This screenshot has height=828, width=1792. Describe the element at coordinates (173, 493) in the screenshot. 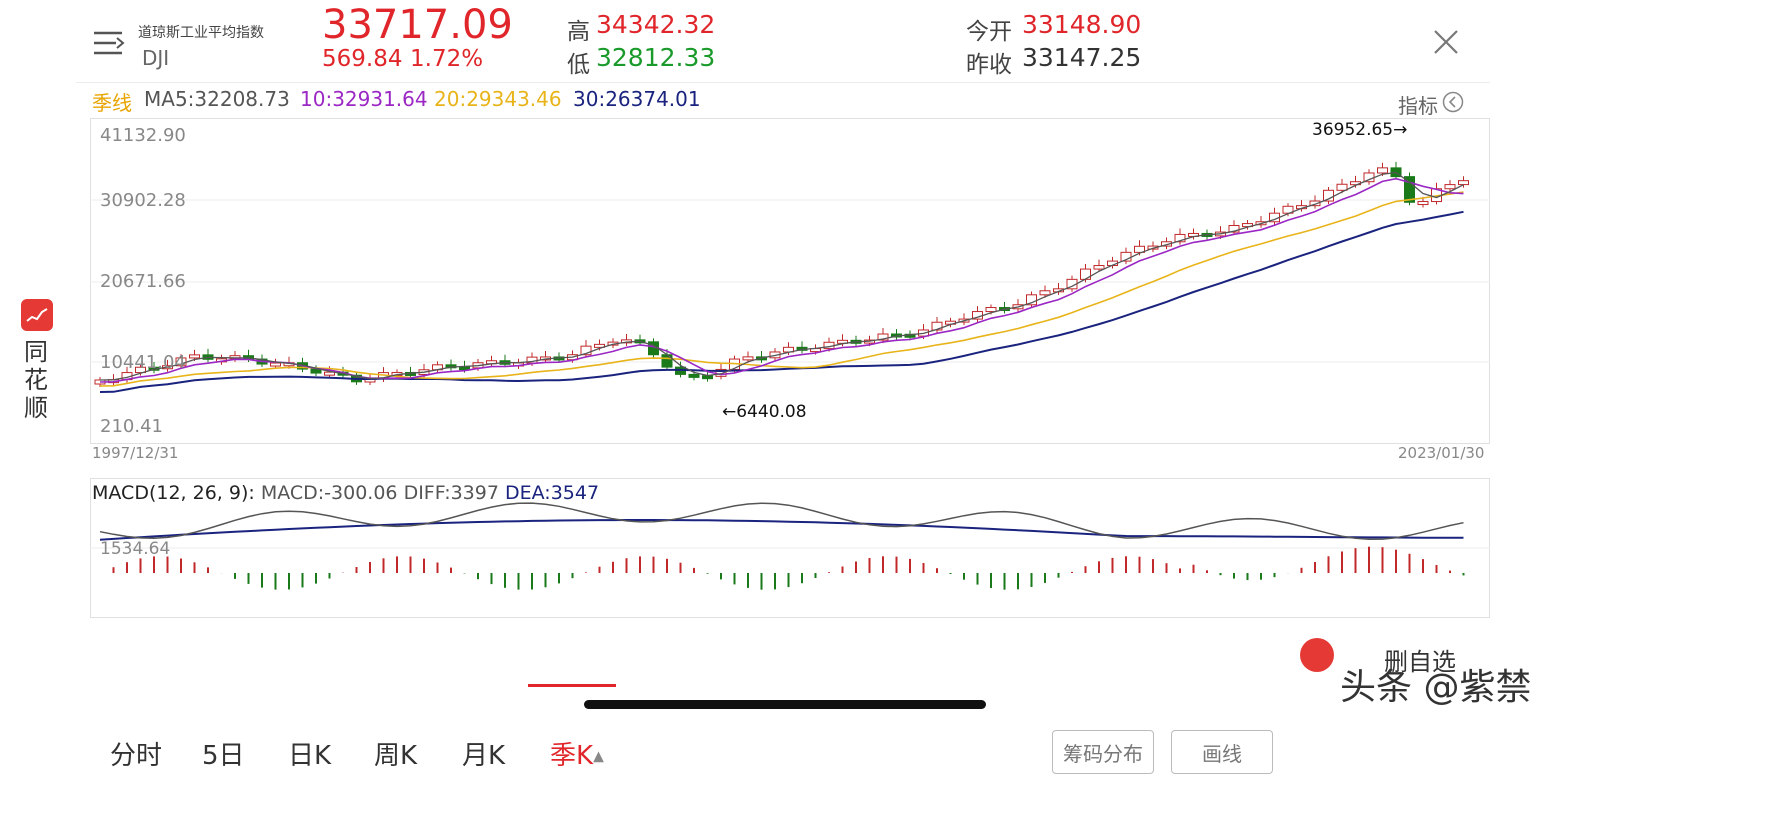

I see `macd-params: MACD(12, 26, 9):` at that location.